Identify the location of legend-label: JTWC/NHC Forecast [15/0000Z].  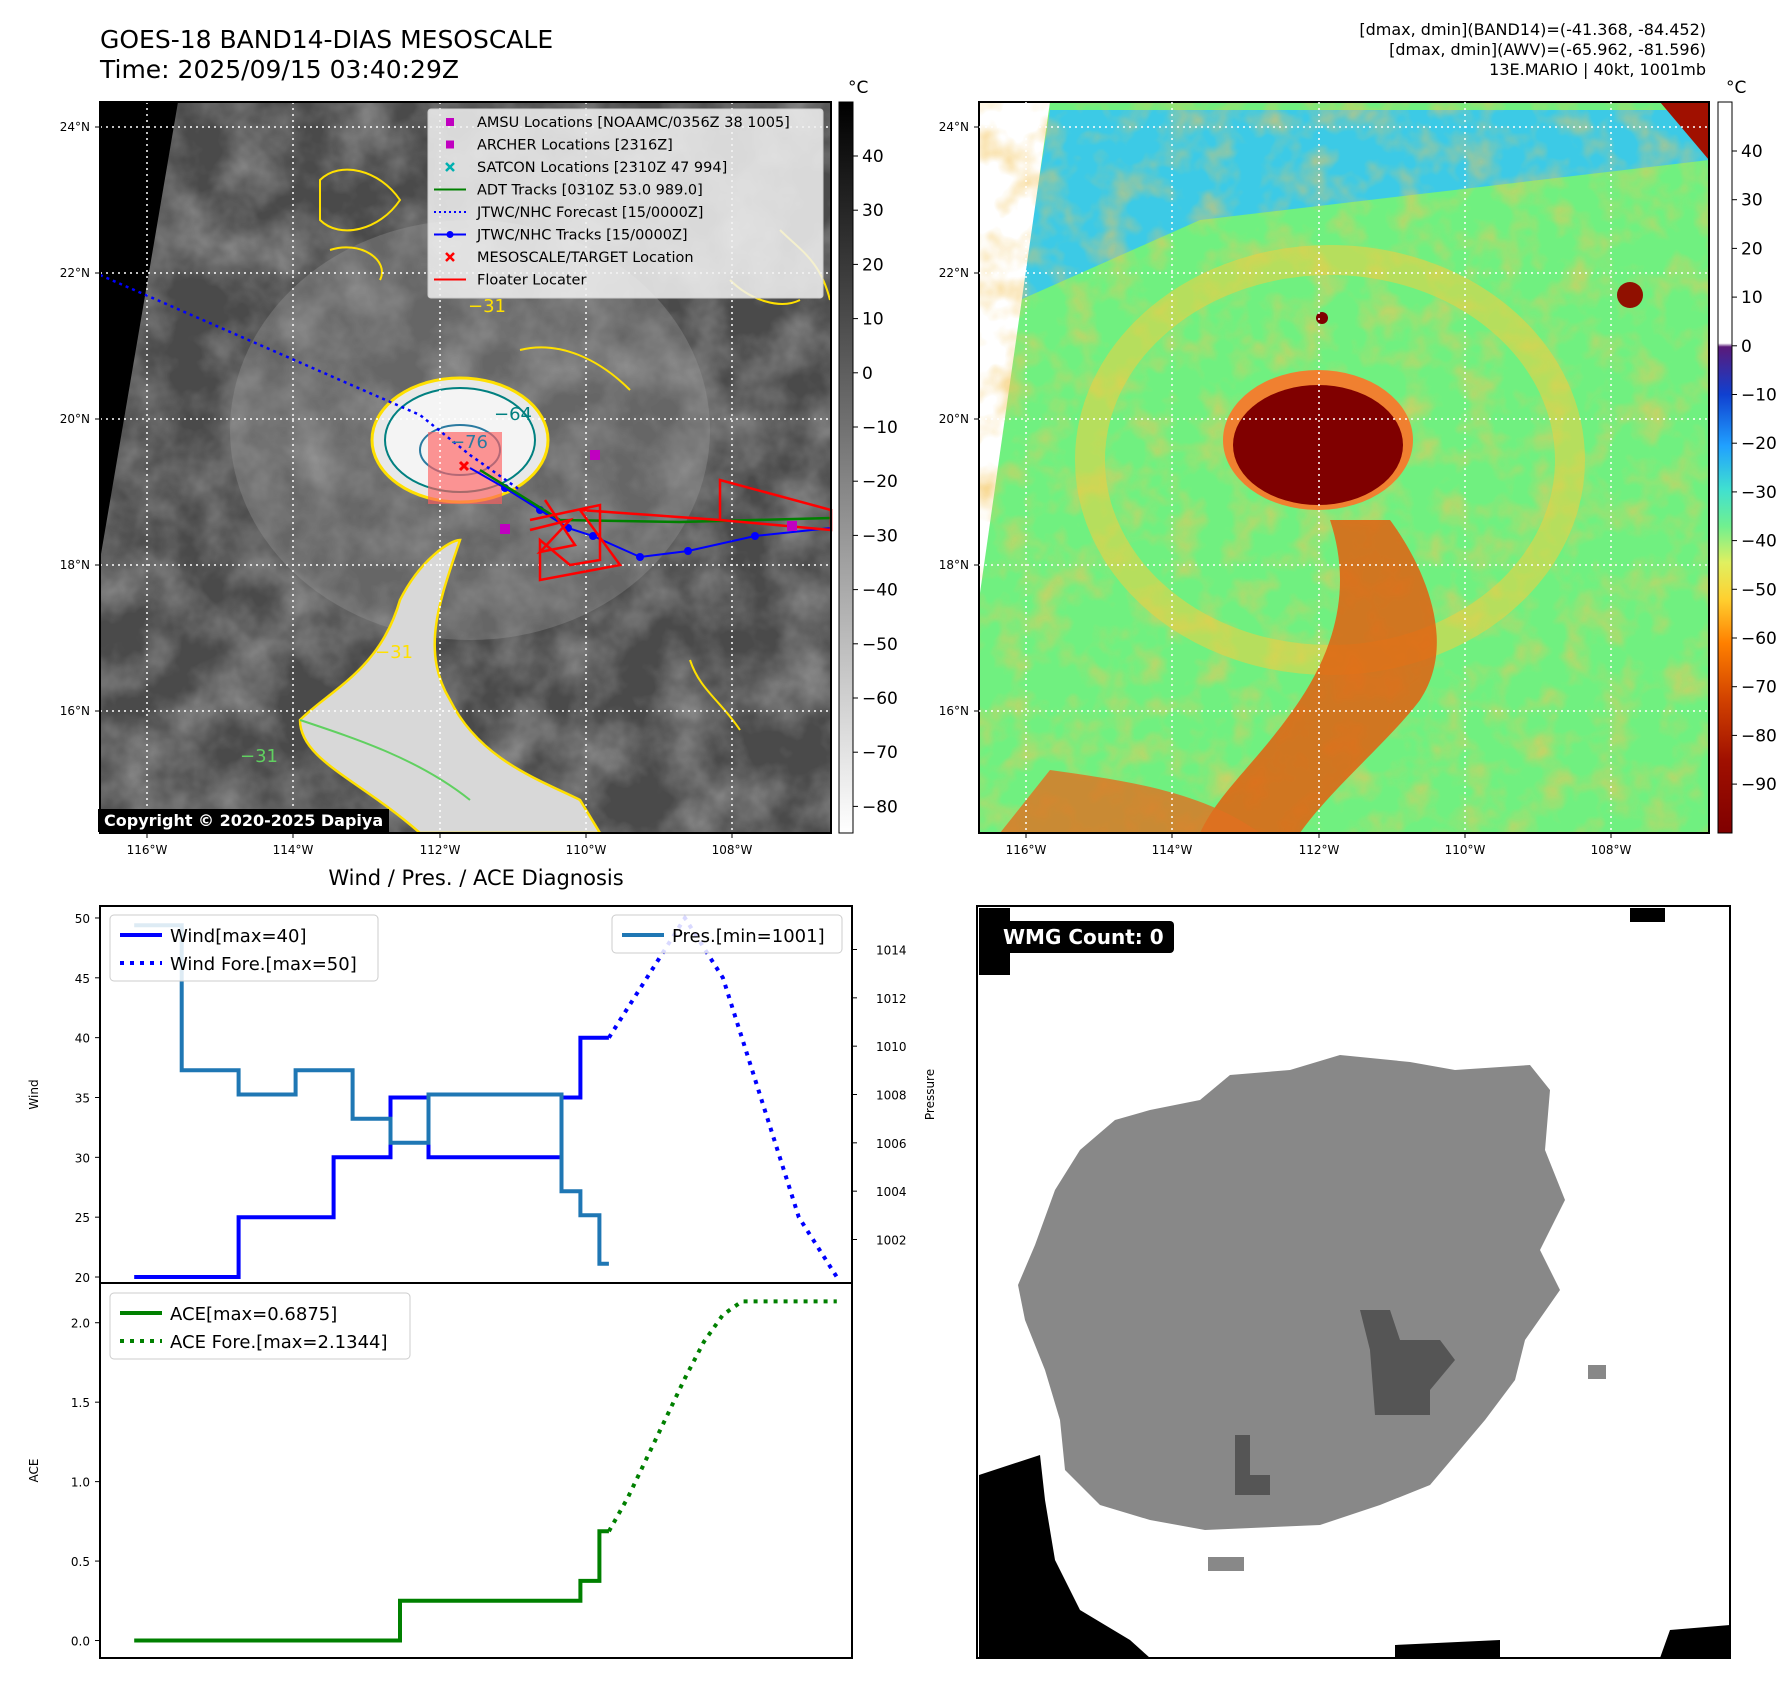
(589, 213).